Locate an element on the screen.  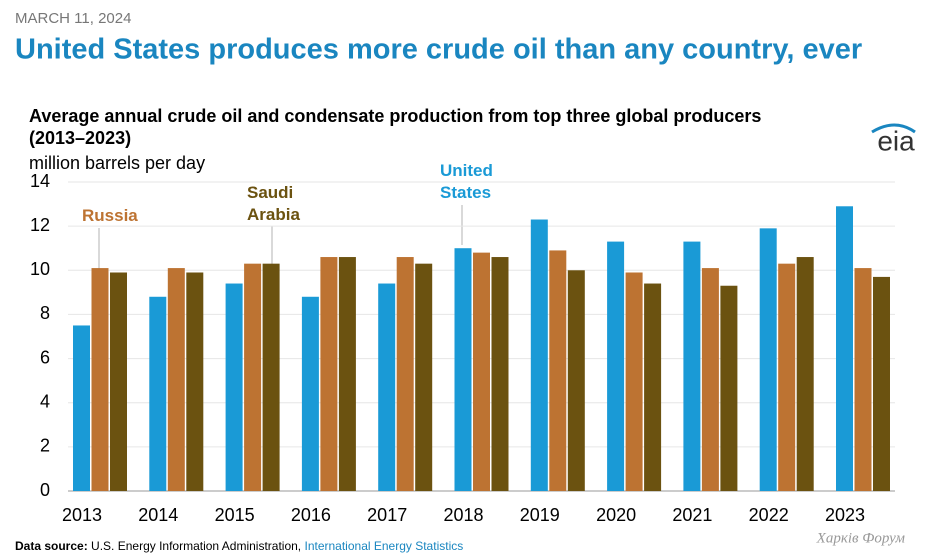
logo-arc is located at coordinates (893, 128).